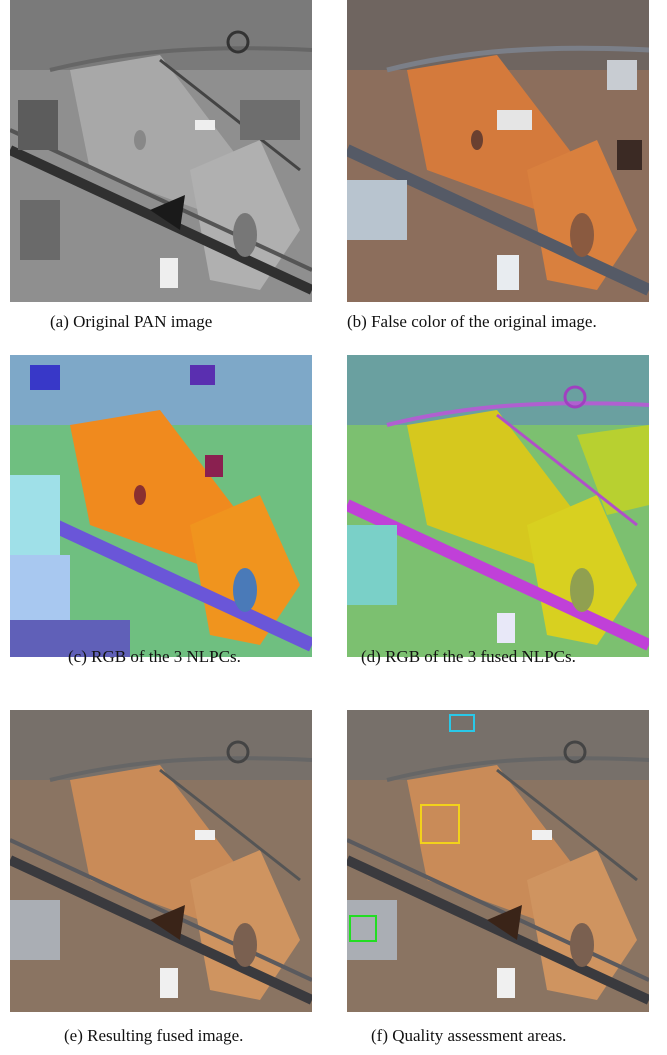 This screenshot has height=1055, width=667. Describe the element at coordinates (440, 824) in the screenshot. I see `assessment-box-yellow` at that location.